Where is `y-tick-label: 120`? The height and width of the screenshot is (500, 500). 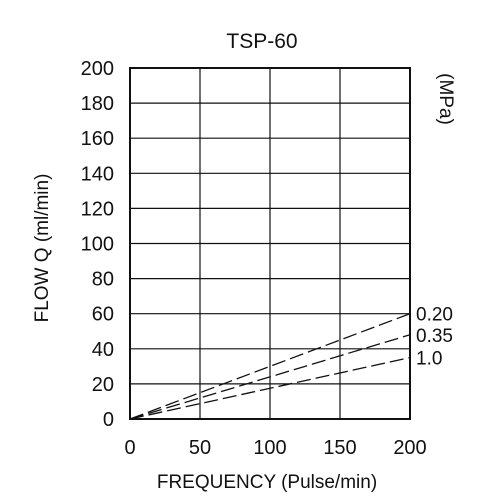
y-tick-label: 120 is located at coordinates (97, 209).